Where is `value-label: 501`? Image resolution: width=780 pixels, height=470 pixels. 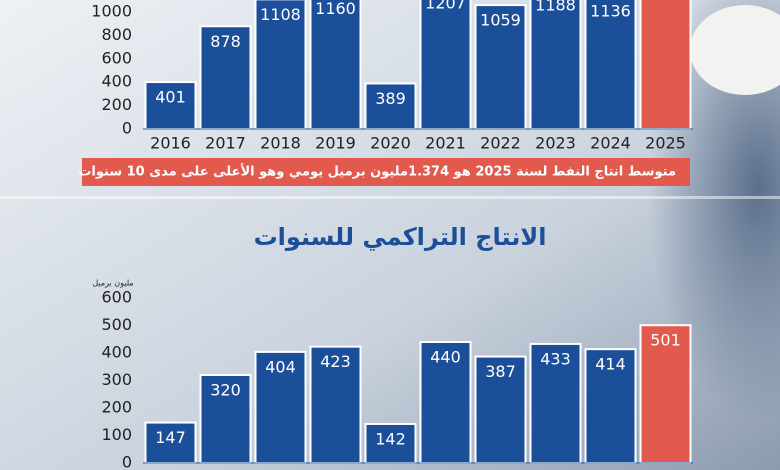 value-label: 501 is located at coordinates (665, 340).